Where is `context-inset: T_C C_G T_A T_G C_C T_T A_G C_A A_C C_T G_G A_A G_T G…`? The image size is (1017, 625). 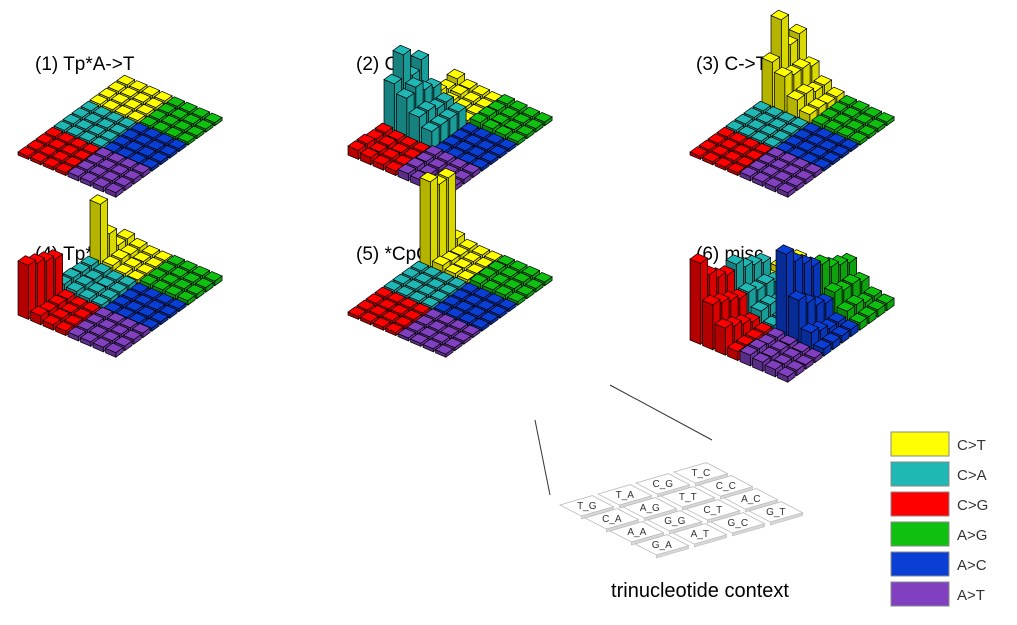
context-inset: T_C C_G T_A T_G C_C T_T A_G C_A A_C C_T G_G A_A G_T G… is located at coordinates (681, 510).